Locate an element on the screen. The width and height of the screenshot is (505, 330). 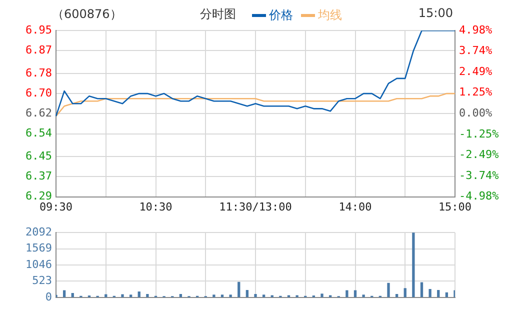
y2-tick-label: -1.25% is located at coordinates (479, 133).